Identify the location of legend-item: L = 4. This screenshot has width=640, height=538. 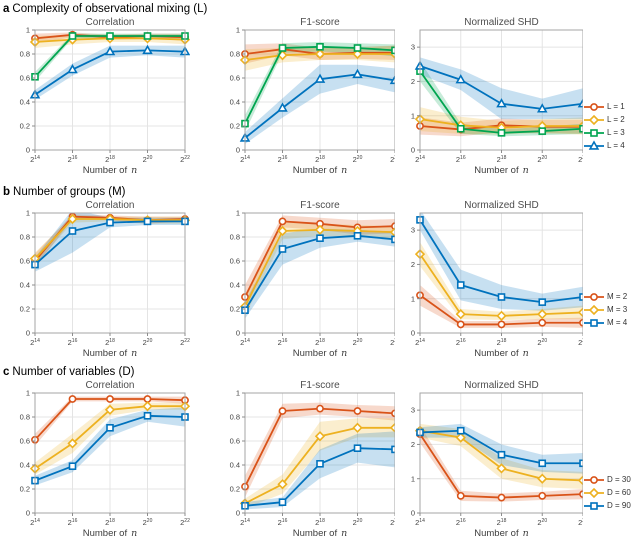
(611, 145).